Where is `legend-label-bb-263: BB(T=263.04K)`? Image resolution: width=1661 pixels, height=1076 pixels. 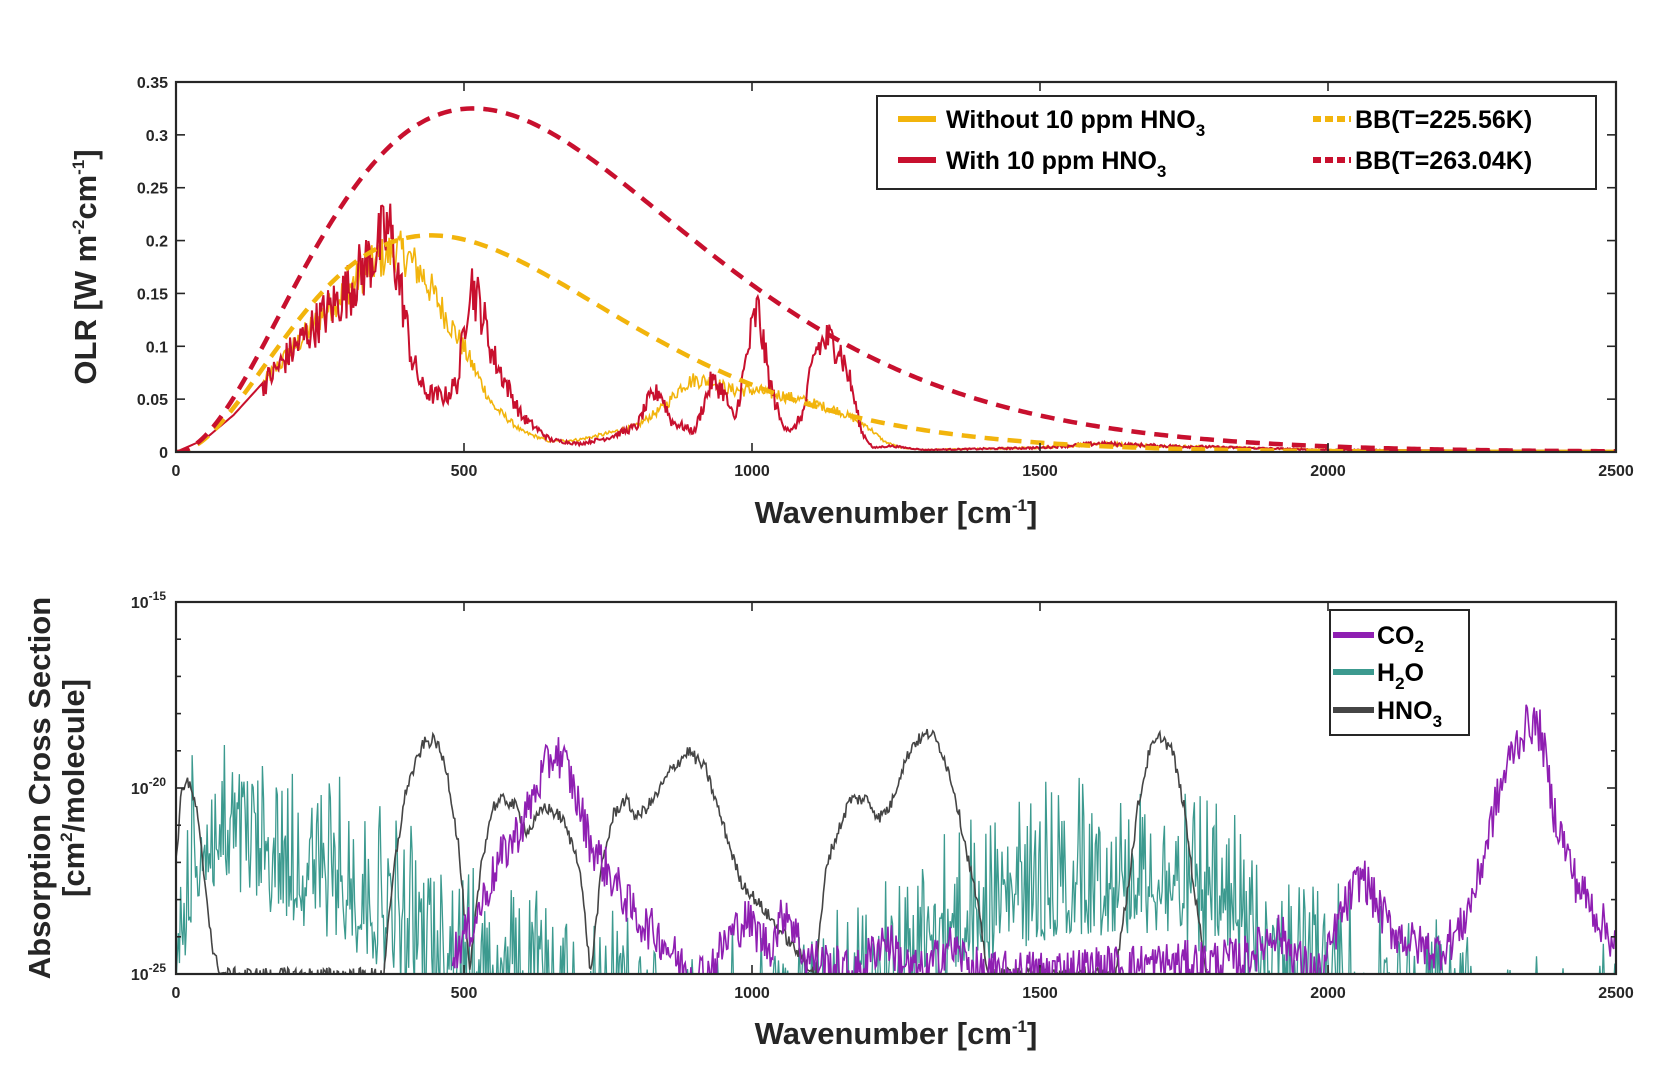
legend-label-bb-263: BB(T=263.04K) is located at coordinates (1443, 161).